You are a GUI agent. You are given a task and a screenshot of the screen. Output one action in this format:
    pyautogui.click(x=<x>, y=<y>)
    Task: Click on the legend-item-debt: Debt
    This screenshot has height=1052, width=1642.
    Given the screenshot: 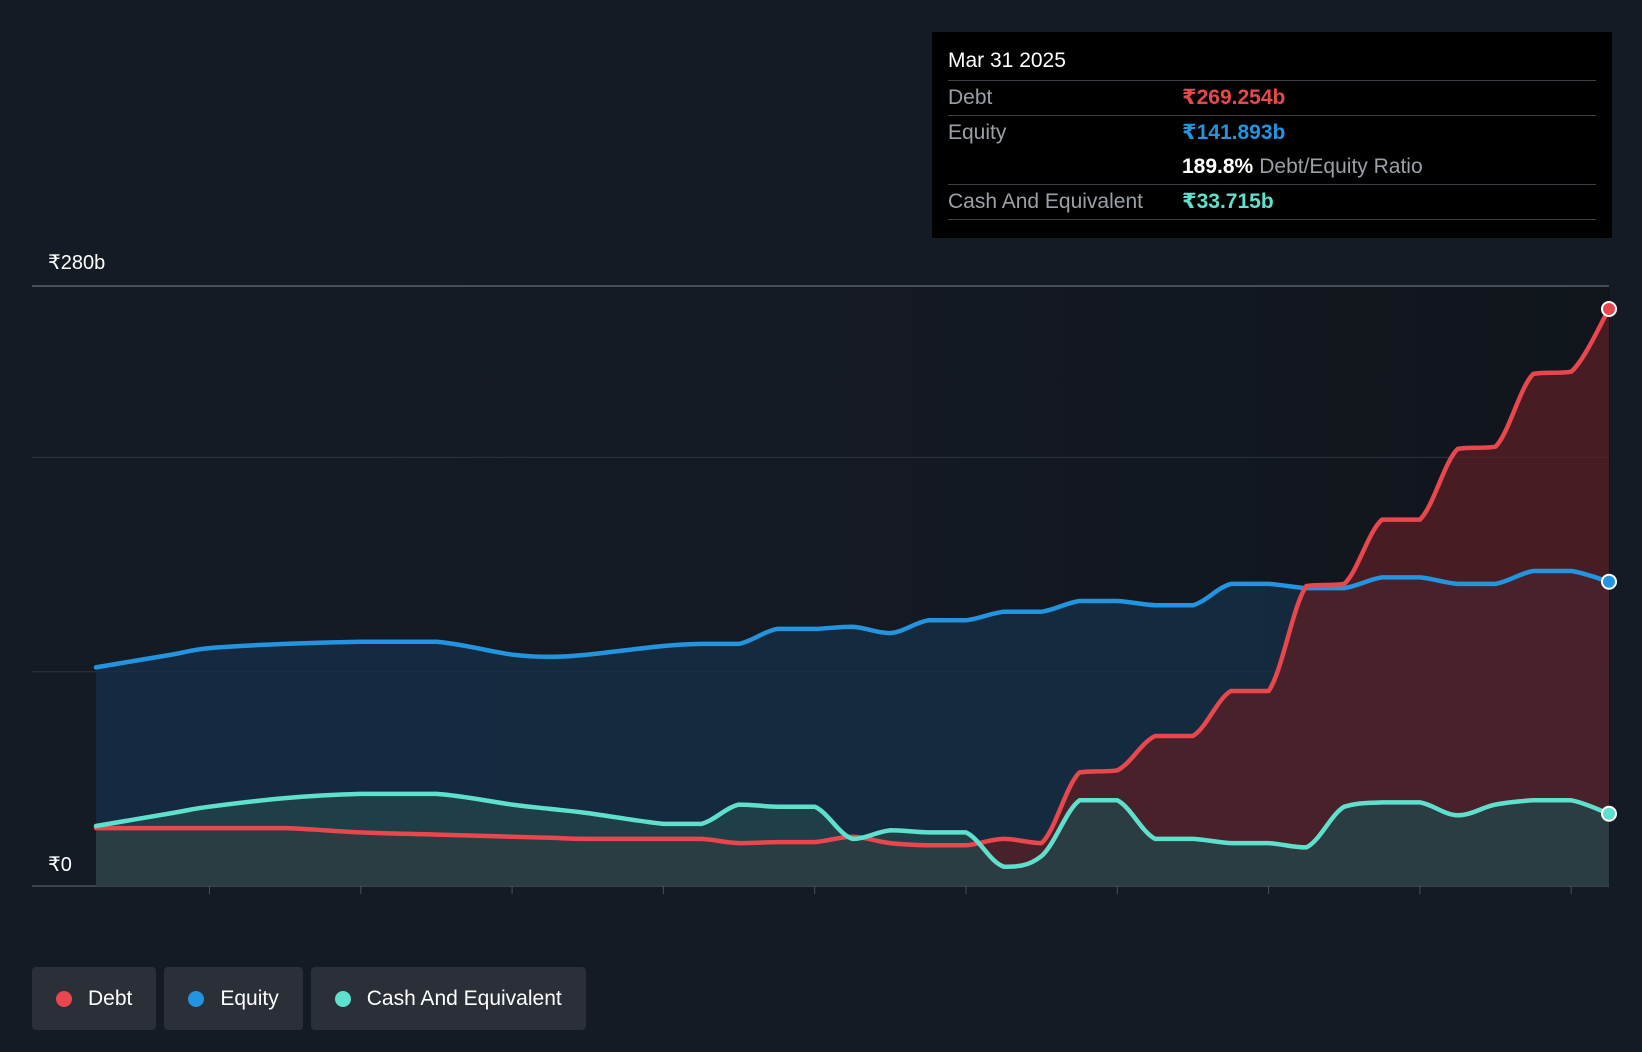 What is the action you would take?
    pyautogui.click(x=94, y=998)
    